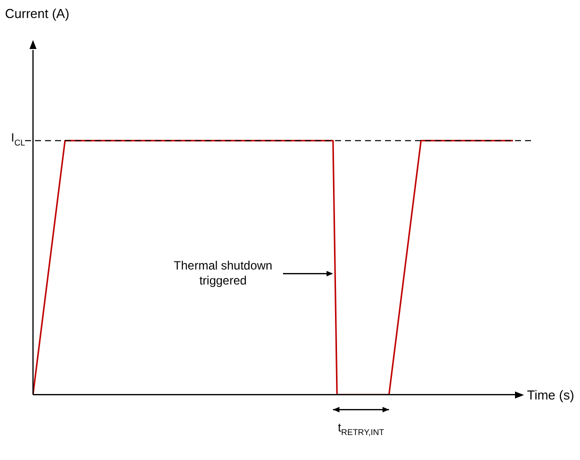  Describe the element at coordinates (223, 273) in the screenshot. I see `annotation: Thermal shutdown triggered` at that location.